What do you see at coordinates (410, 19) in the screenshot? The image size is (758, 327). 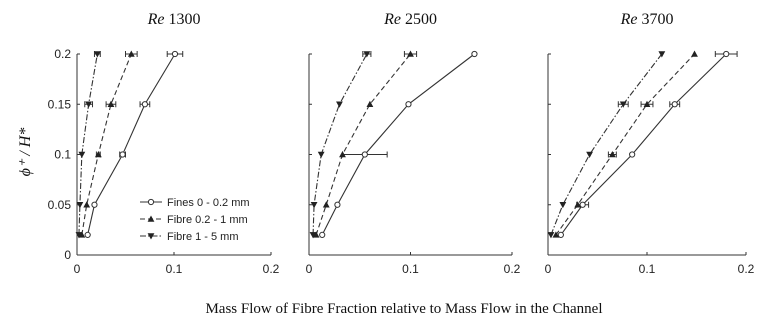 I see `panel-title: Re 2500` at bounding box center [410, 19].